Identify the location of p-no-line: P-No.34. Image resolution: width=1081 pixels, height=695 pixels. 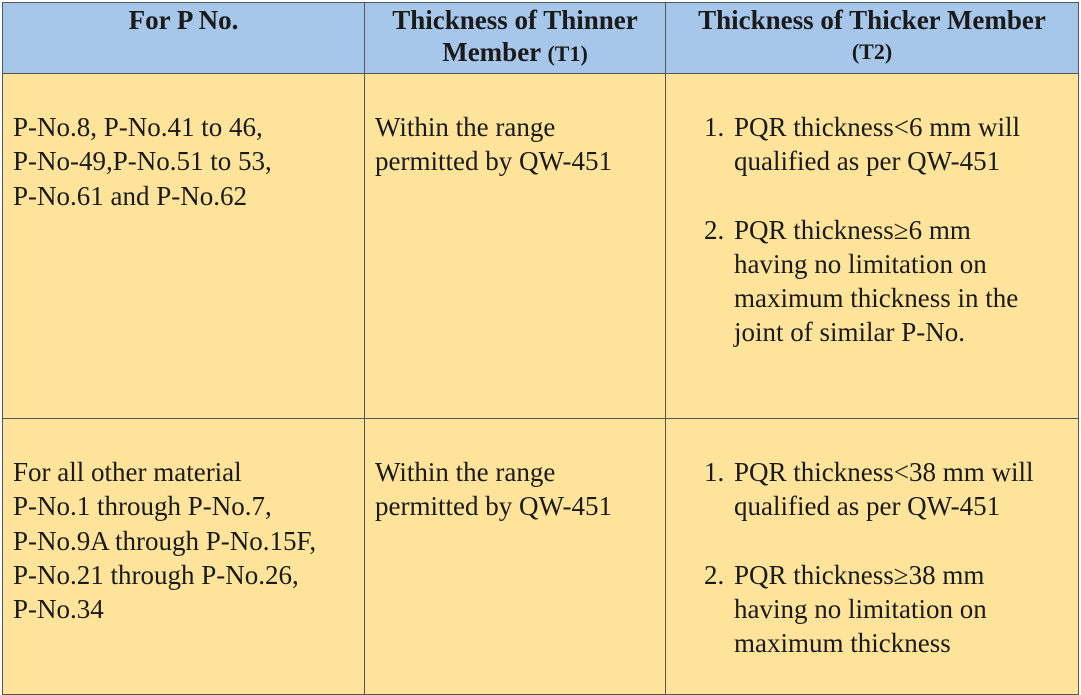
(58, 609).